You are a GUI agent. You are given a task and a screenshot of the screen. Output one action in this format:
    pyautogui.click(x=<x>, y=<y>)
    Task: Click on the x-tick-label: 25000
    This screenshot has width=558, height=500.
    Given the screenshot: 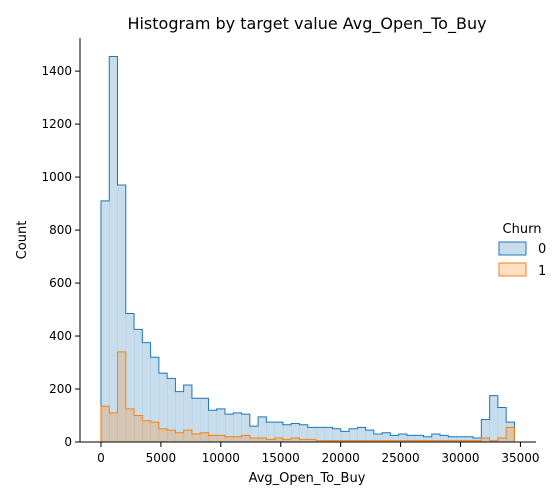 What is the action you would take?
    pyautogui.click(x=400, y=458)
    